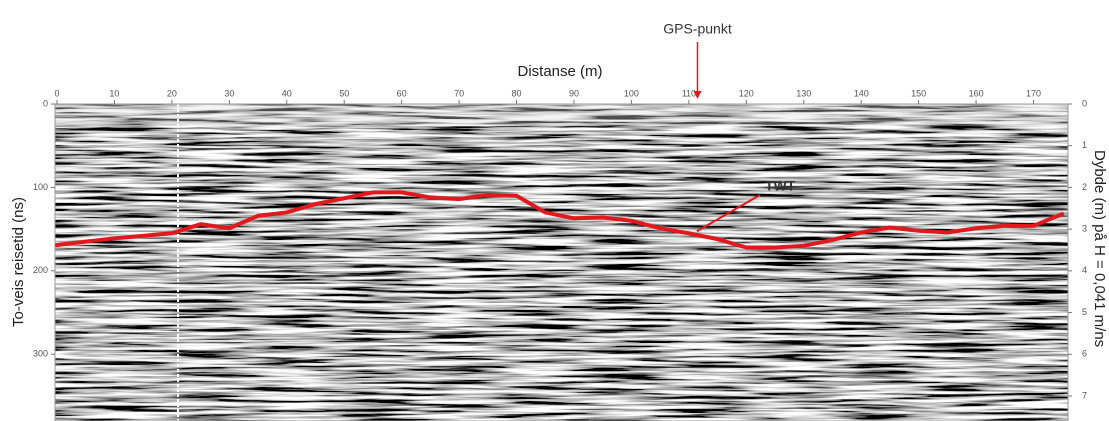 The image size is (1109, 421). What do you see at coordinates (1099, 248) in the screenshot?
I see `y2-axis-title: Dybde (m) på H = 0,041 m/ns` at bounding box center [1099, 248].